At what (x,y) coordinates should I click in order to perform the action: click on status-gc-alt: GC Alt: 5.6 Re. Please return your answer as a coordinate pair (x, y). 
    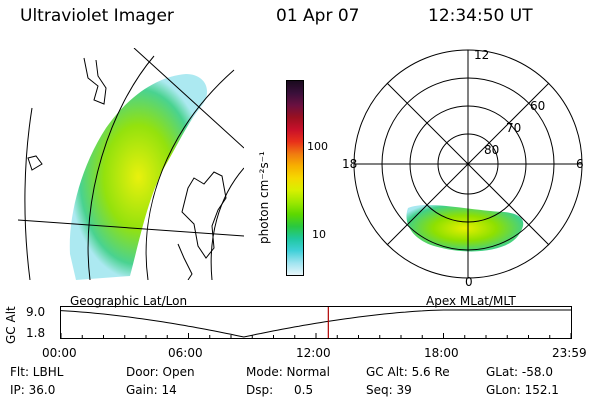
    Looking at the image, I should click on (408, 372).